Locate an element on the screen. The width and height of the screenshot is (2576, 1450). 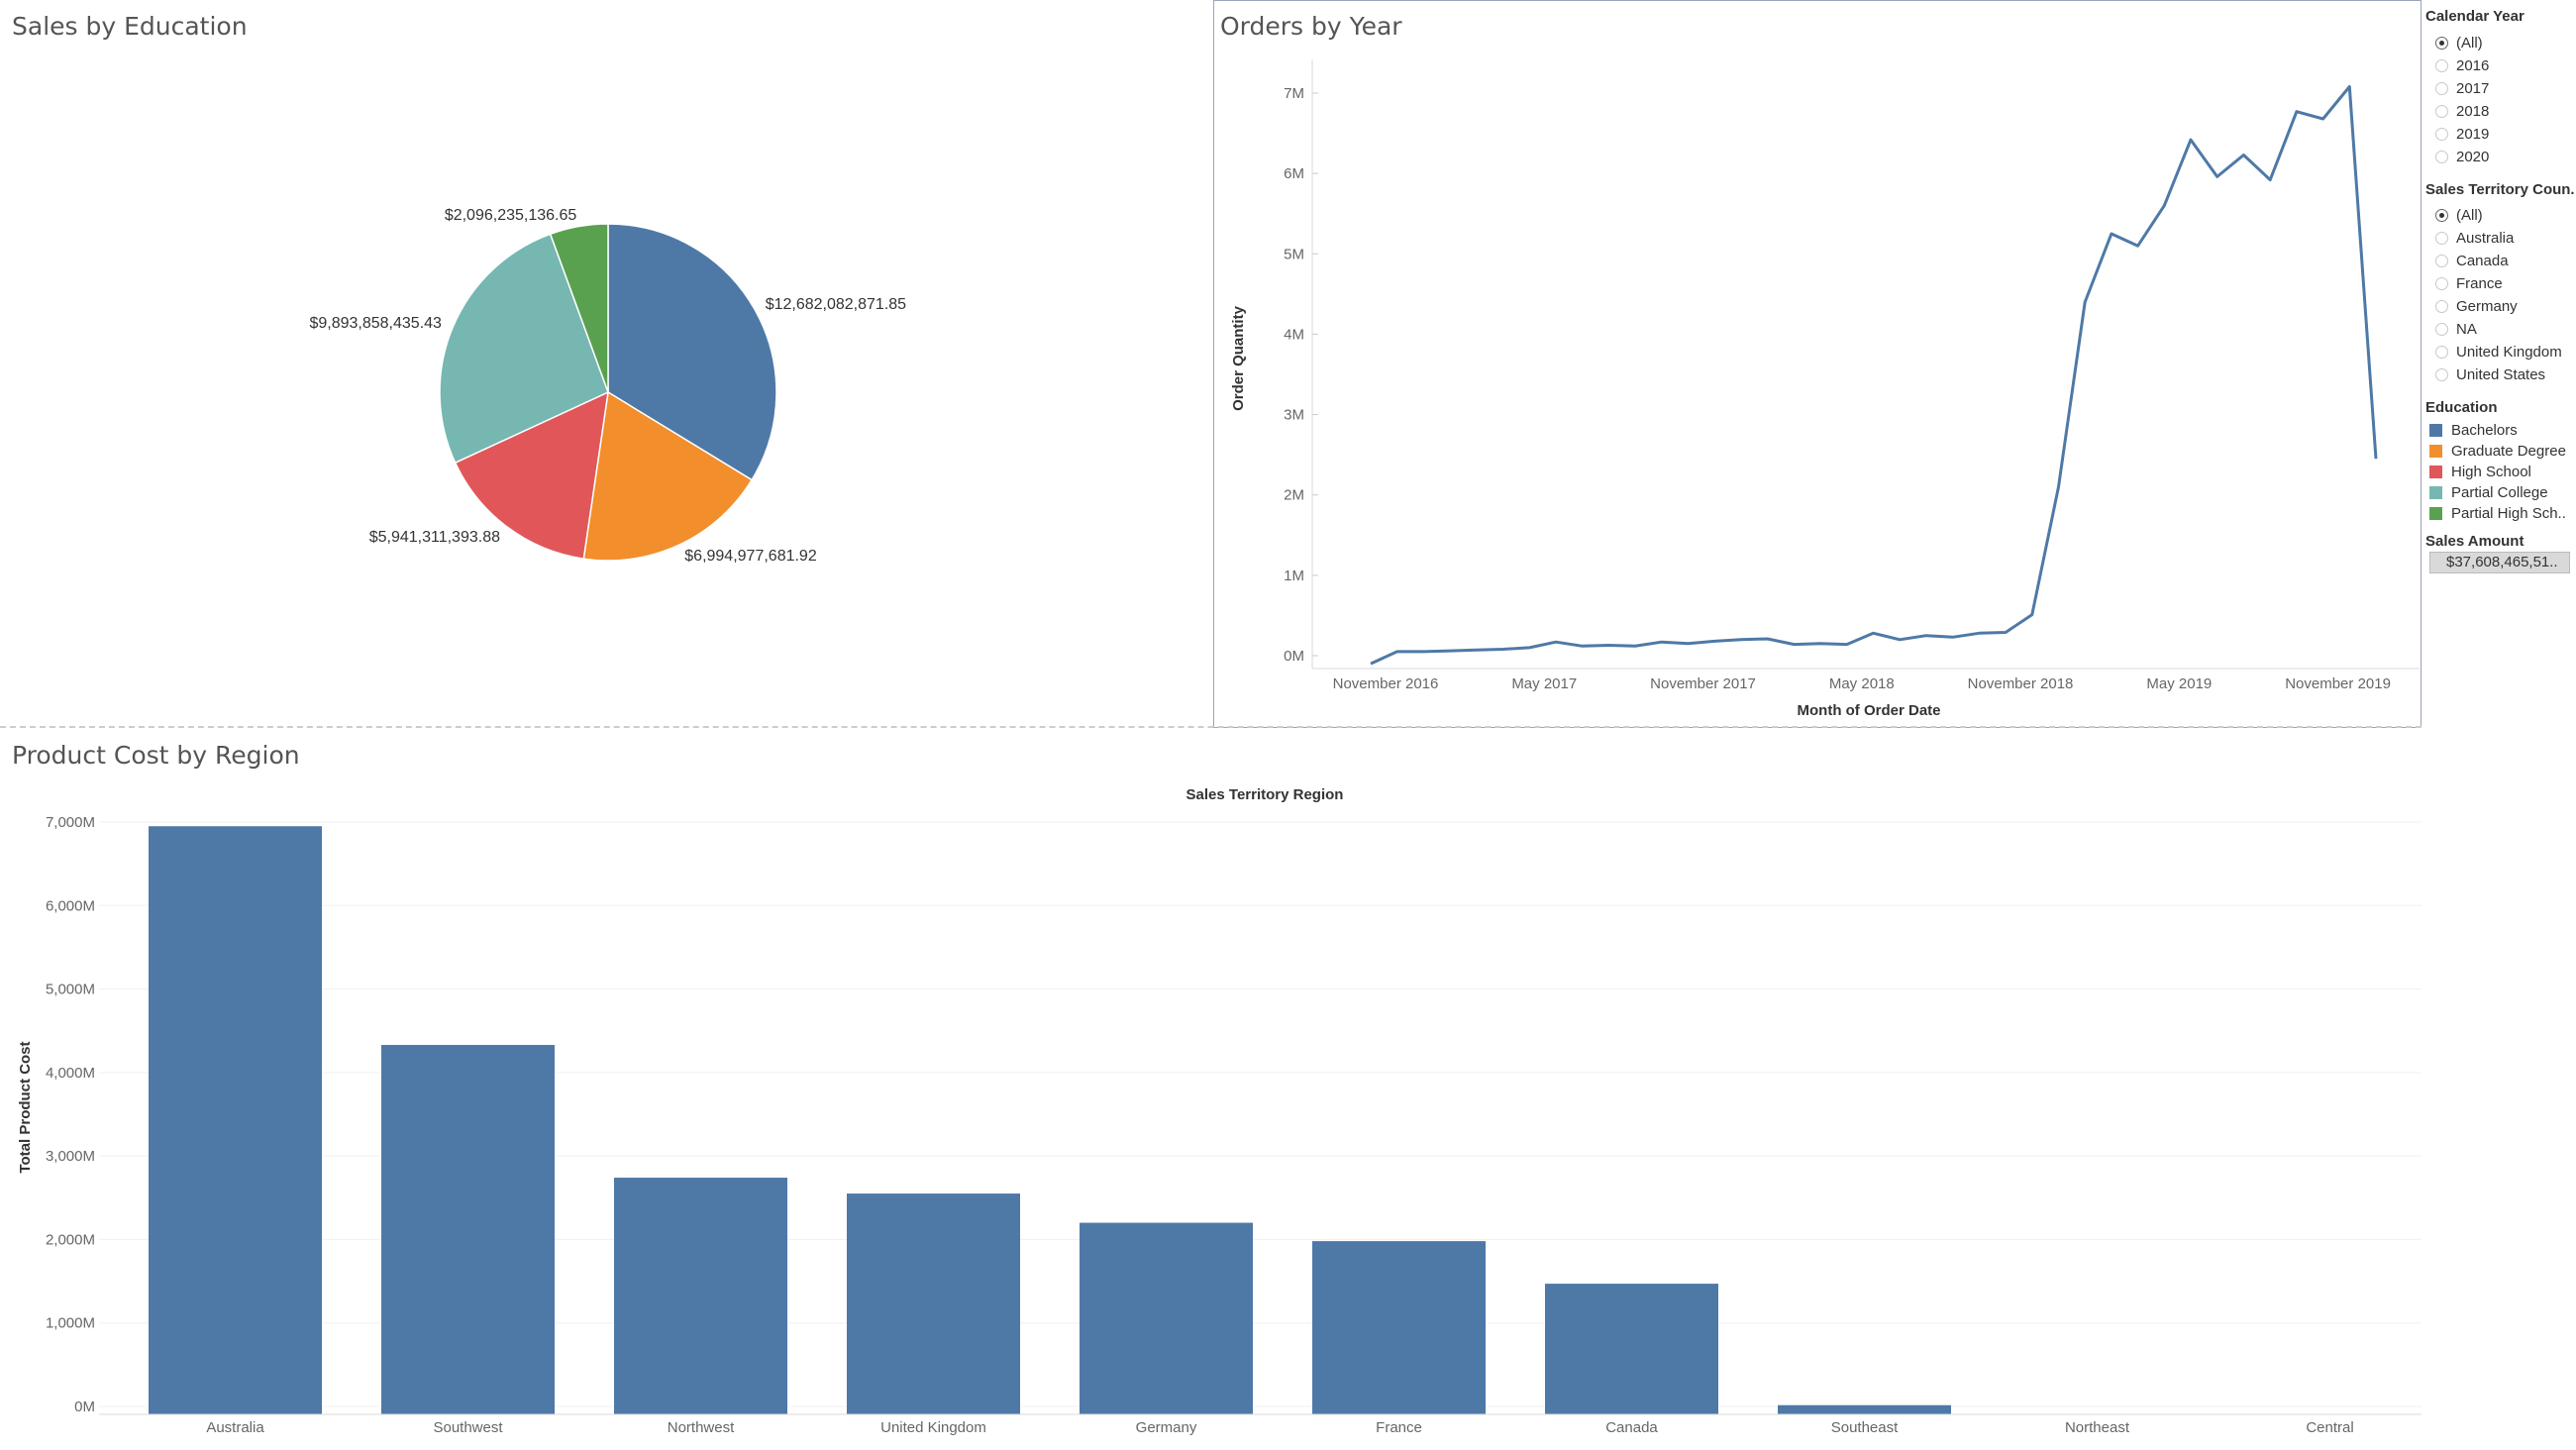
country-option-label: NA is located at coordinates (2466, 329).